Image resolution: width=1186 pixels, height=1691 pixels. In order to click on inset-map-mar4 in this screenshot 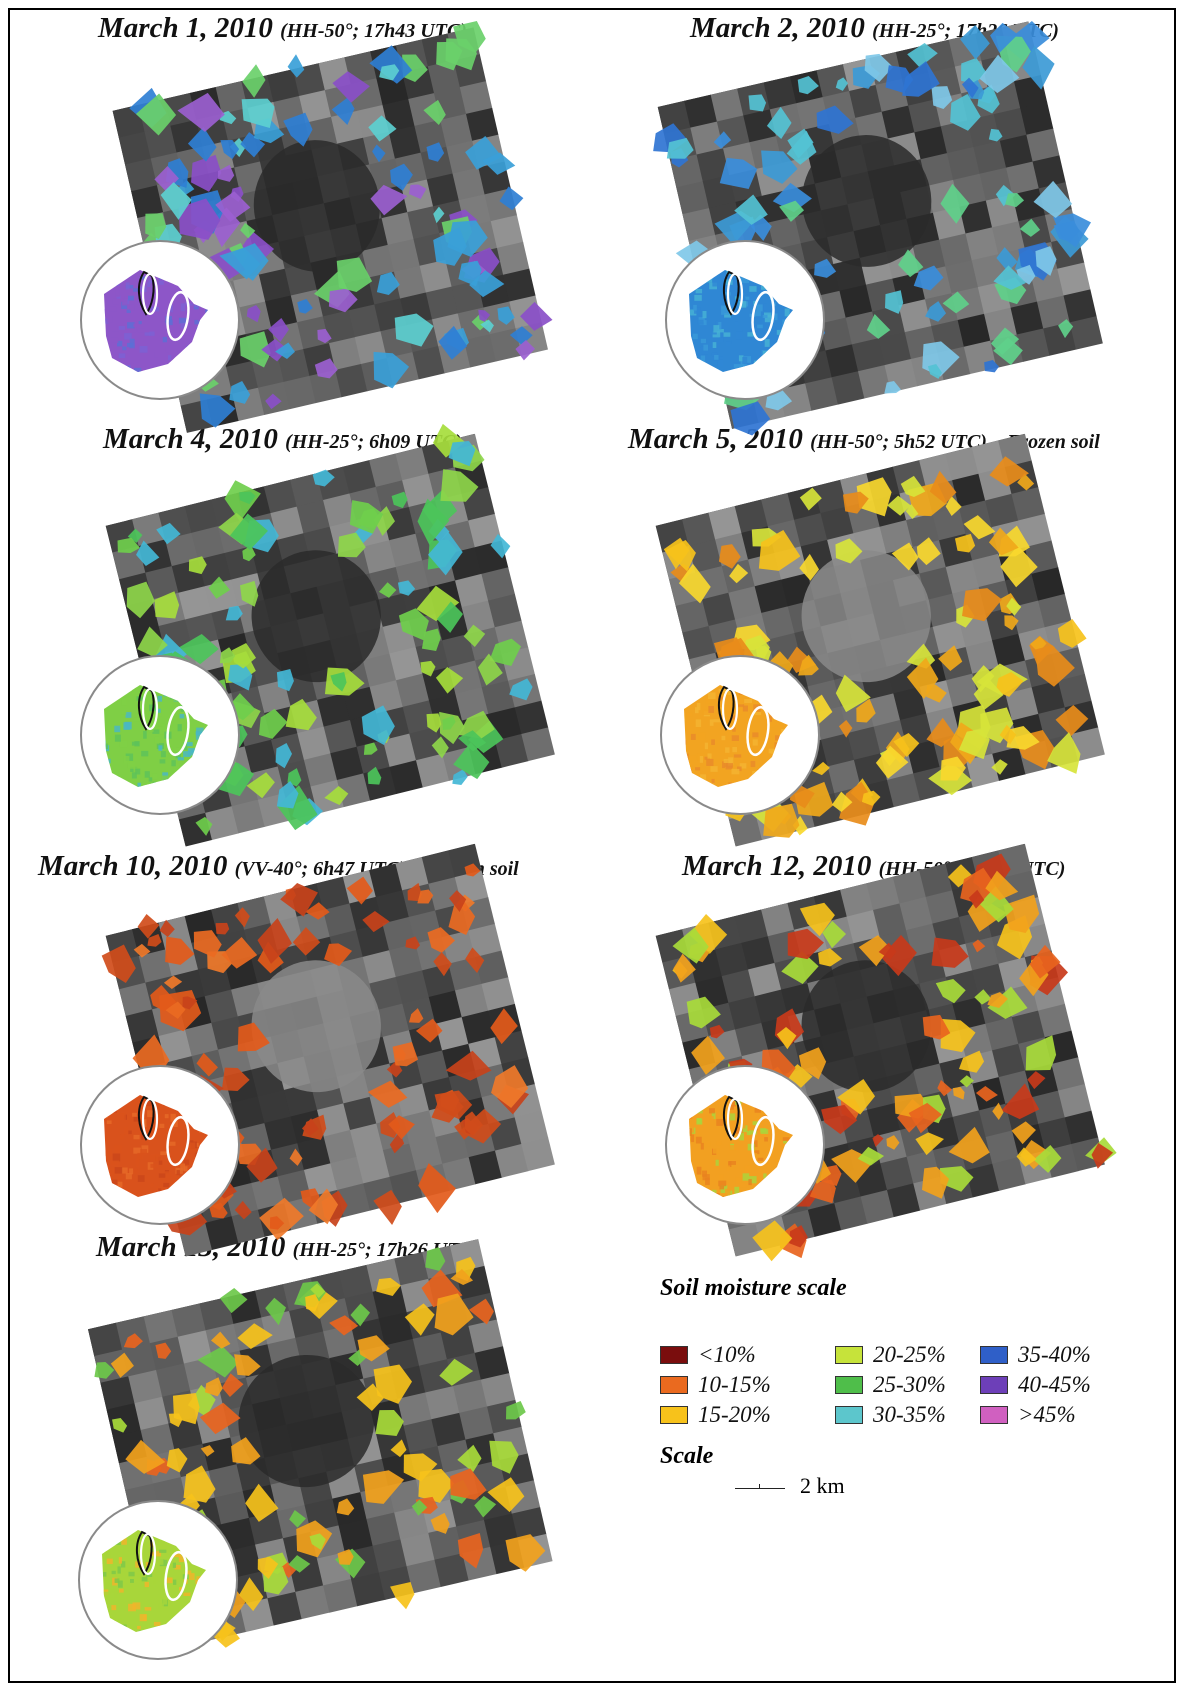, I will do `click(160, 735)`.